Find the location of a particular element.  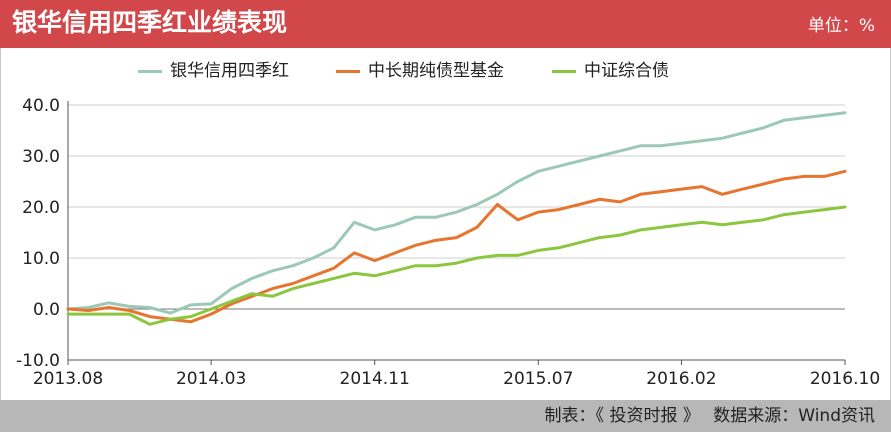

legend: 银华信用四季红 中长期纯债型基金 中证综合债 is located at coordinates (445, 71).